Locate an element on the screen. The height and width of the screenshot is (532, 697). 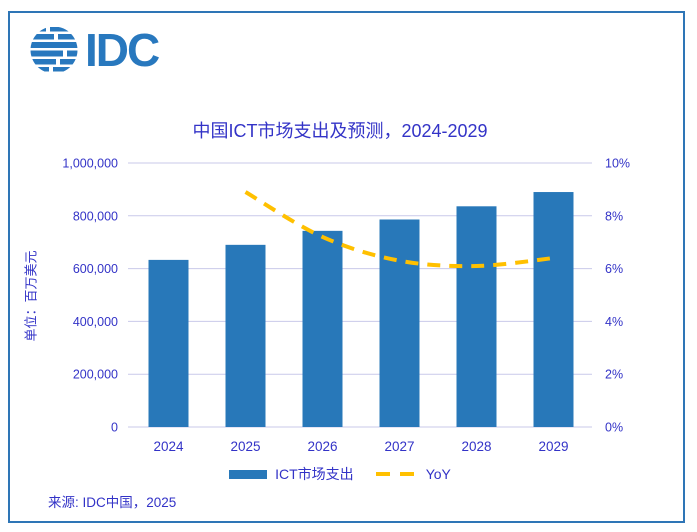
x-axis-label-2027: 2027 is located at coordinates (399, 446).